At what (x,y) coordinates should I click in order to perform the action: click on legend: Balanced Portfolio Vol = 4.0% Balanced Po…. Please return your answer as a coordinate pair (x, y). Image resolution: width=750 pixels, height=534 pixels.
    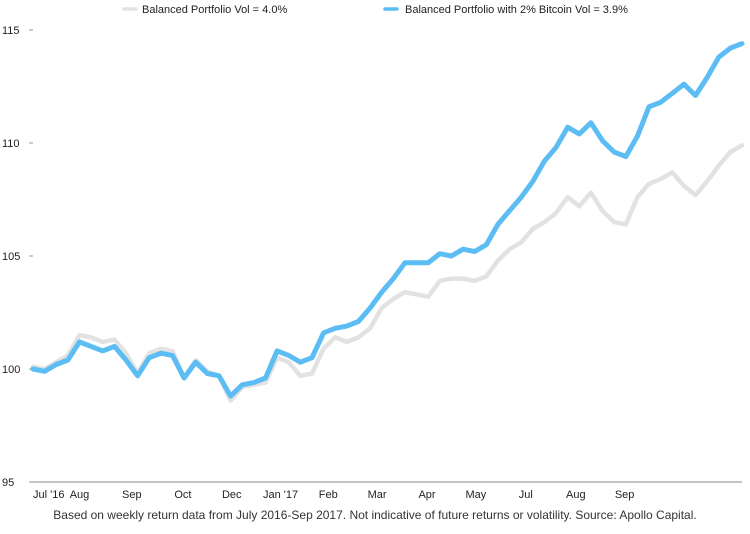
    Looking at the image, I should click on (375, 10).